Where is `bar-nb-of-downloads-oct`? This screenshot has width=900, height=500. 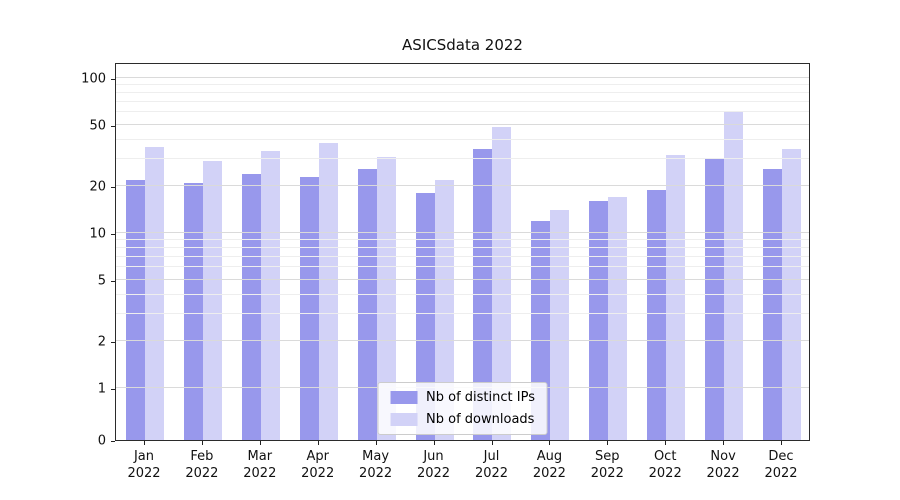 bar-nb-of-downloads-oct is located at coordinates (675, 297).